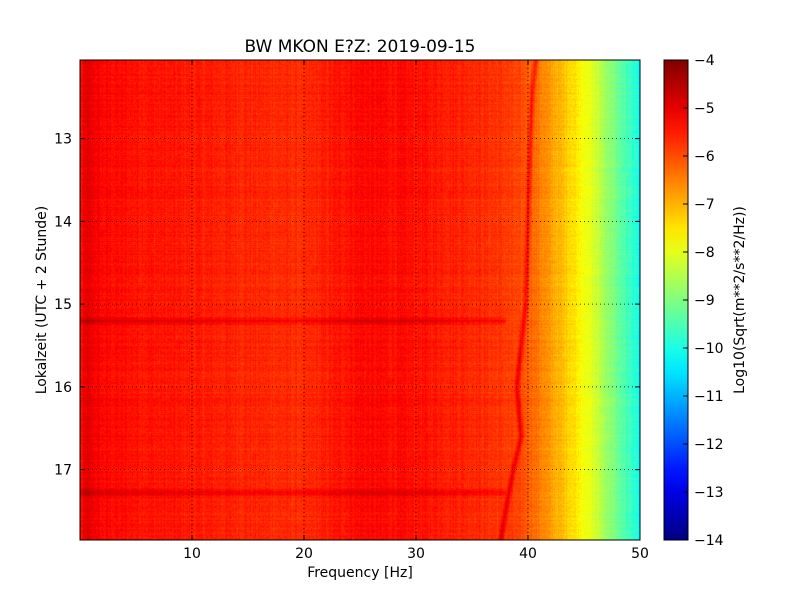  I want to click on colorbar-label: Log10(Sqrt(m**2/s**2/Hz)), so click(740, 300).